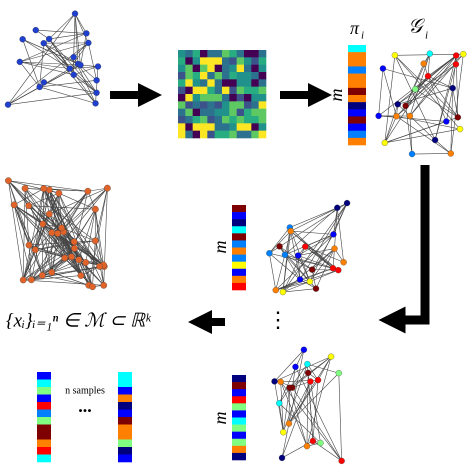 Image resolution: width=474 pixels, height=474 pixels. Describe the element at coordinates (222, 94) in the screenshot. I see `heatmap` at that location.